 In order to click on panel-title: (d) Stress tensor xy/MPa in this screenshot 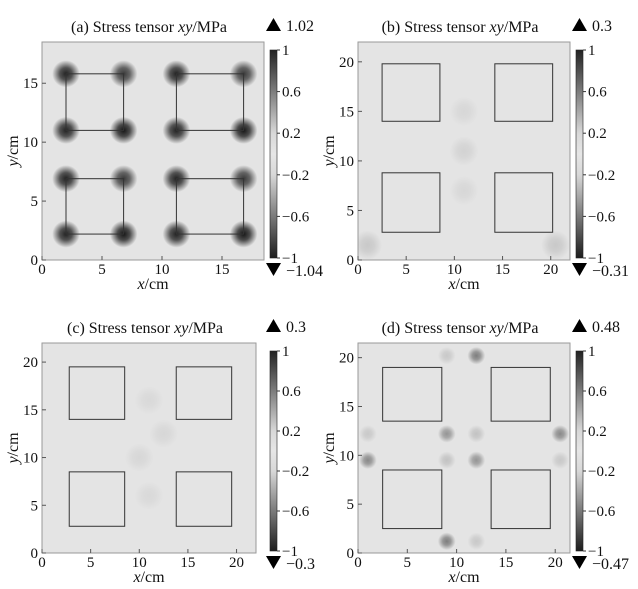, I will do `click(460, 328)`.